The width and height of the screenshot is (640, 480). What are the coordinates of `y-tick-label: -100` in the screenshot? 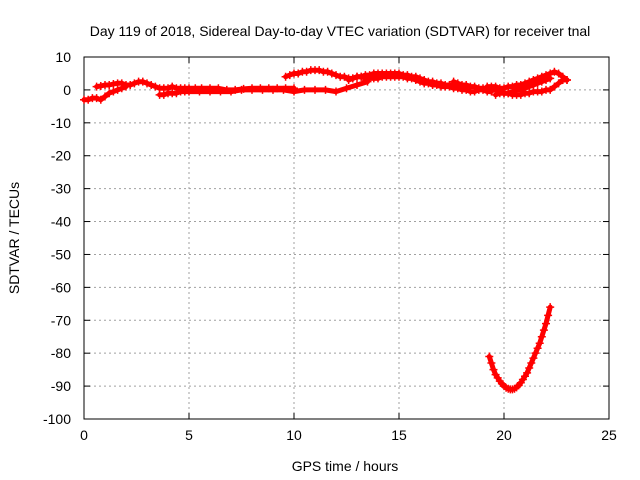 It's located at (57, 419).